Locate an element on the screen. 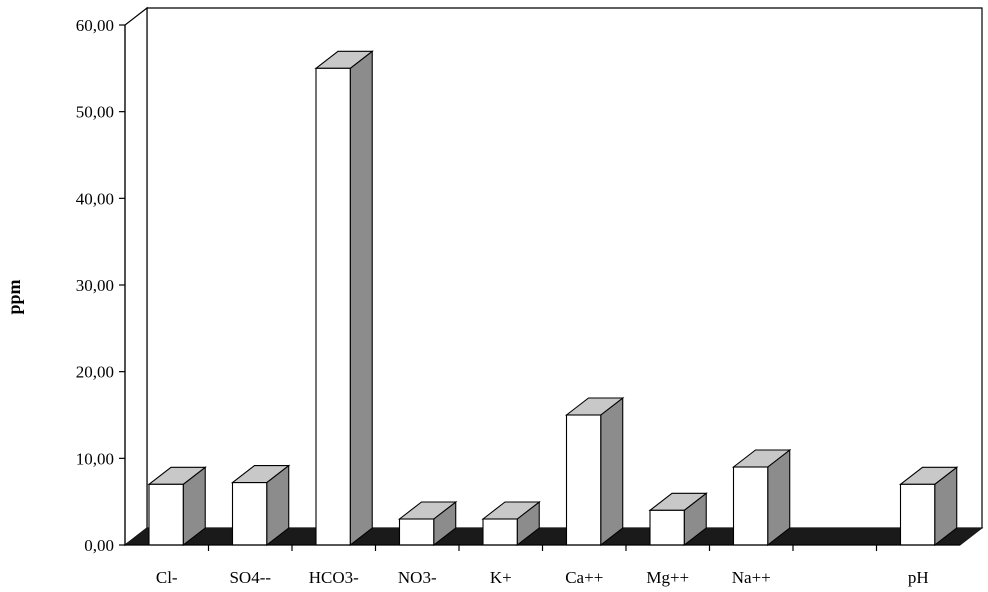  x-tick-label: HCO3- is located at coordinates (334, 577).